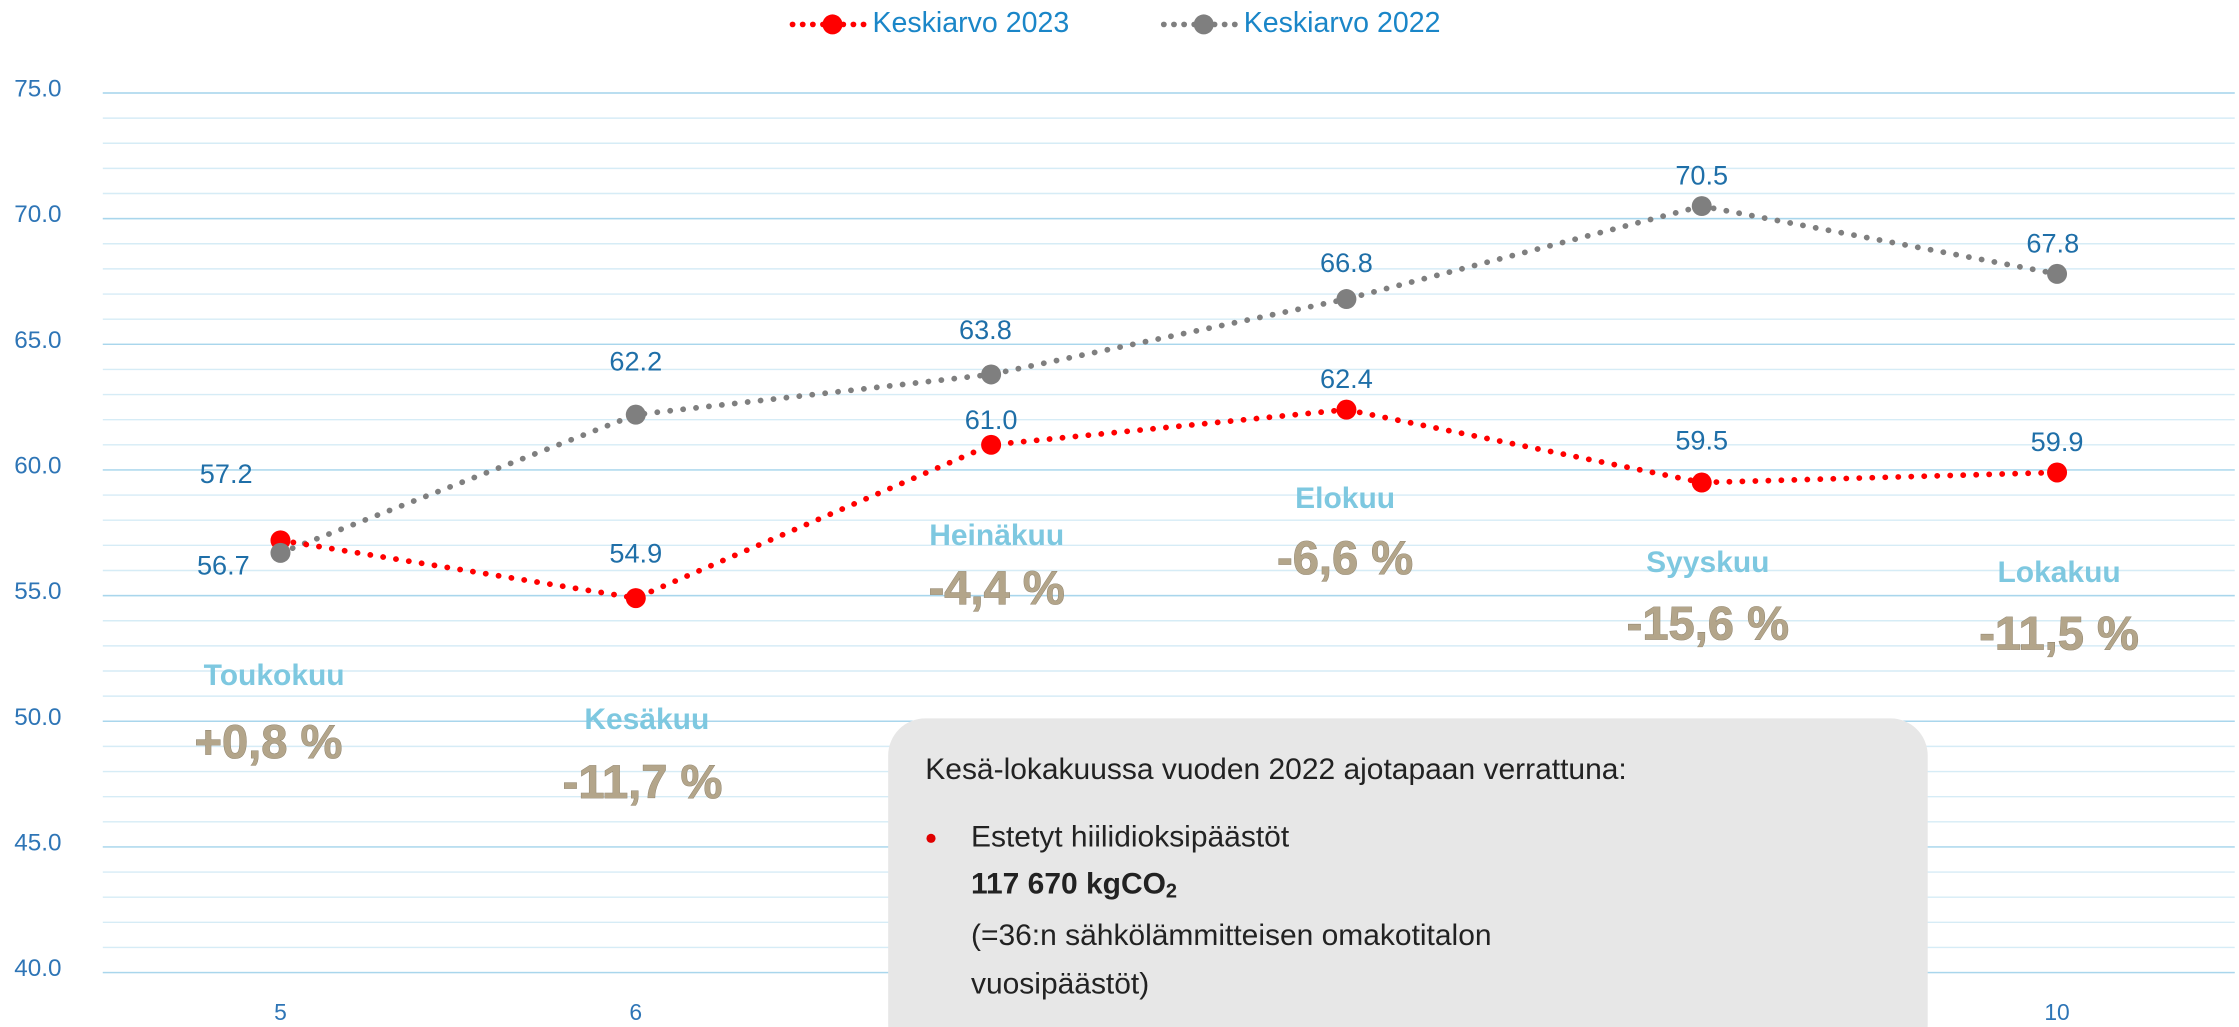  I want to click on x-tick-label: 10, so click(2056, 1012).